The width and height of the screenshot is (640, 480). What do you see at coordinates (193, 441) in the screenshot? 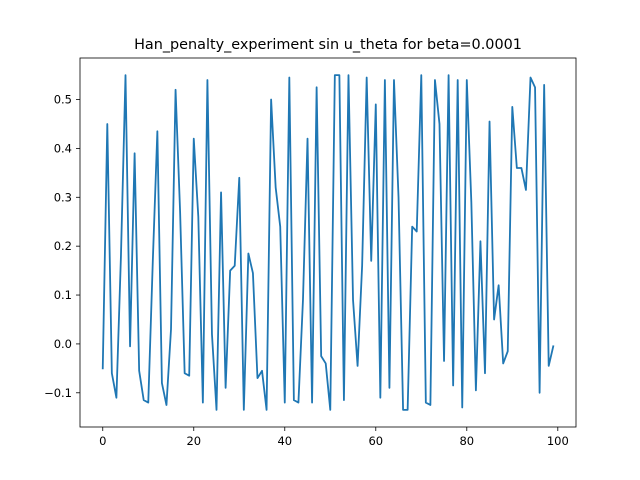
I see `x-tick-label: 20` at bounding box center [193, 441].